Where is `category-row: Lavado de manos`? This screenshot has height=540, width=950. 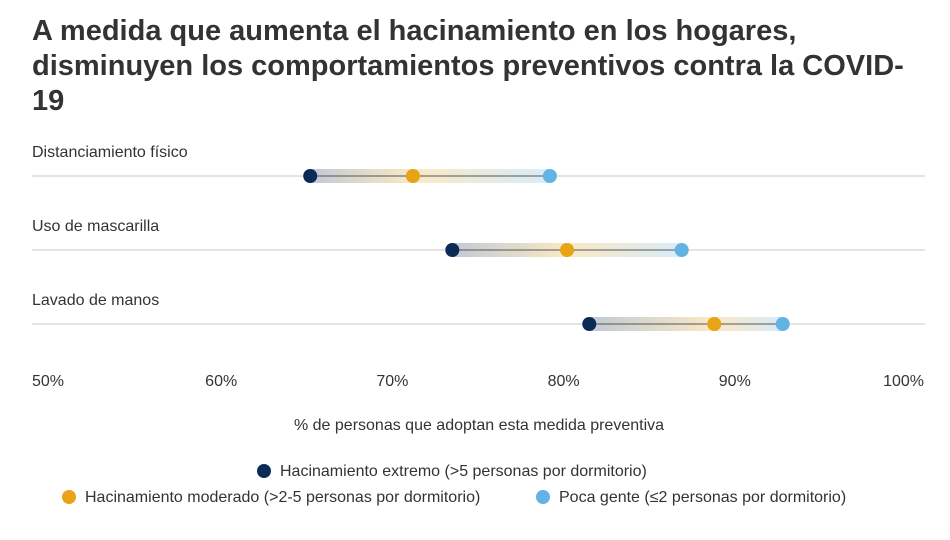
category-row: Lavado de manos is located at coordinates (478, 311).